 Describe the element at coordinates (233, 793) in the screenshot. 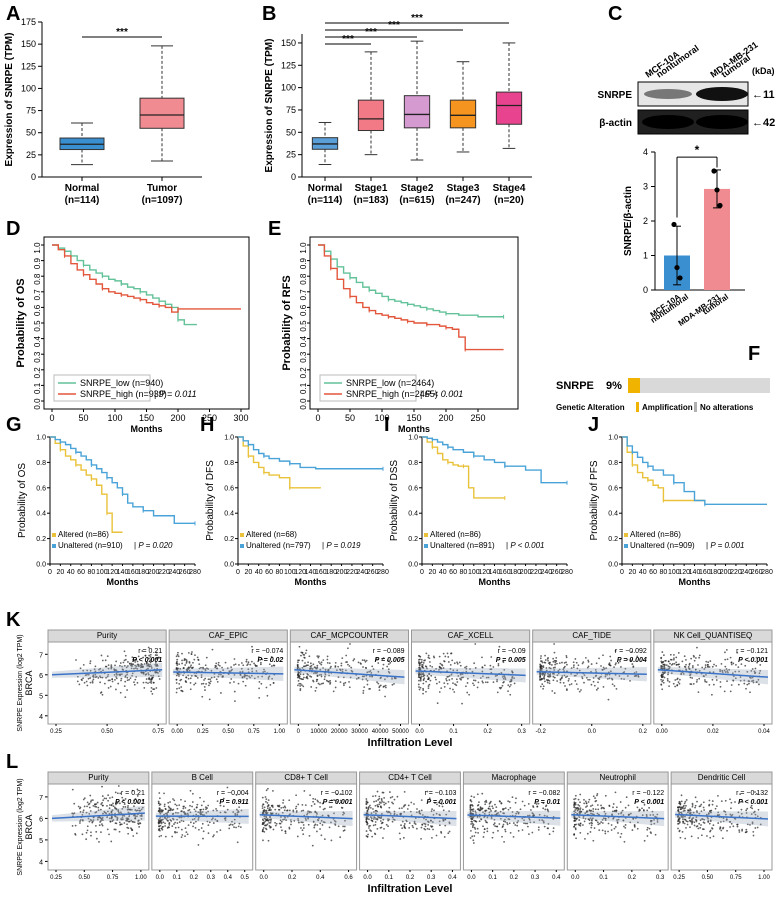

I see `r-value: r = −0.004` at that location.